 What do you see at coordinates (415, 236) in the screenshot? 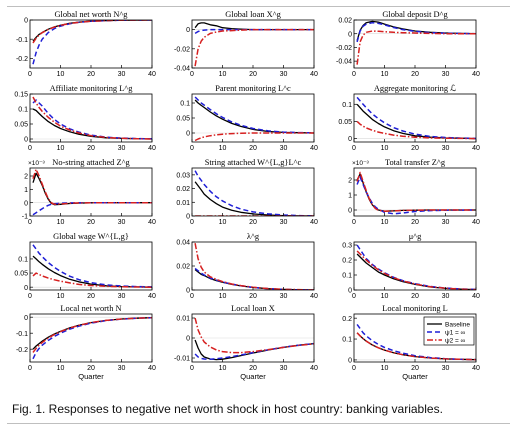
I see `subplot-title: μ^g` at bounding box center [415, 236].